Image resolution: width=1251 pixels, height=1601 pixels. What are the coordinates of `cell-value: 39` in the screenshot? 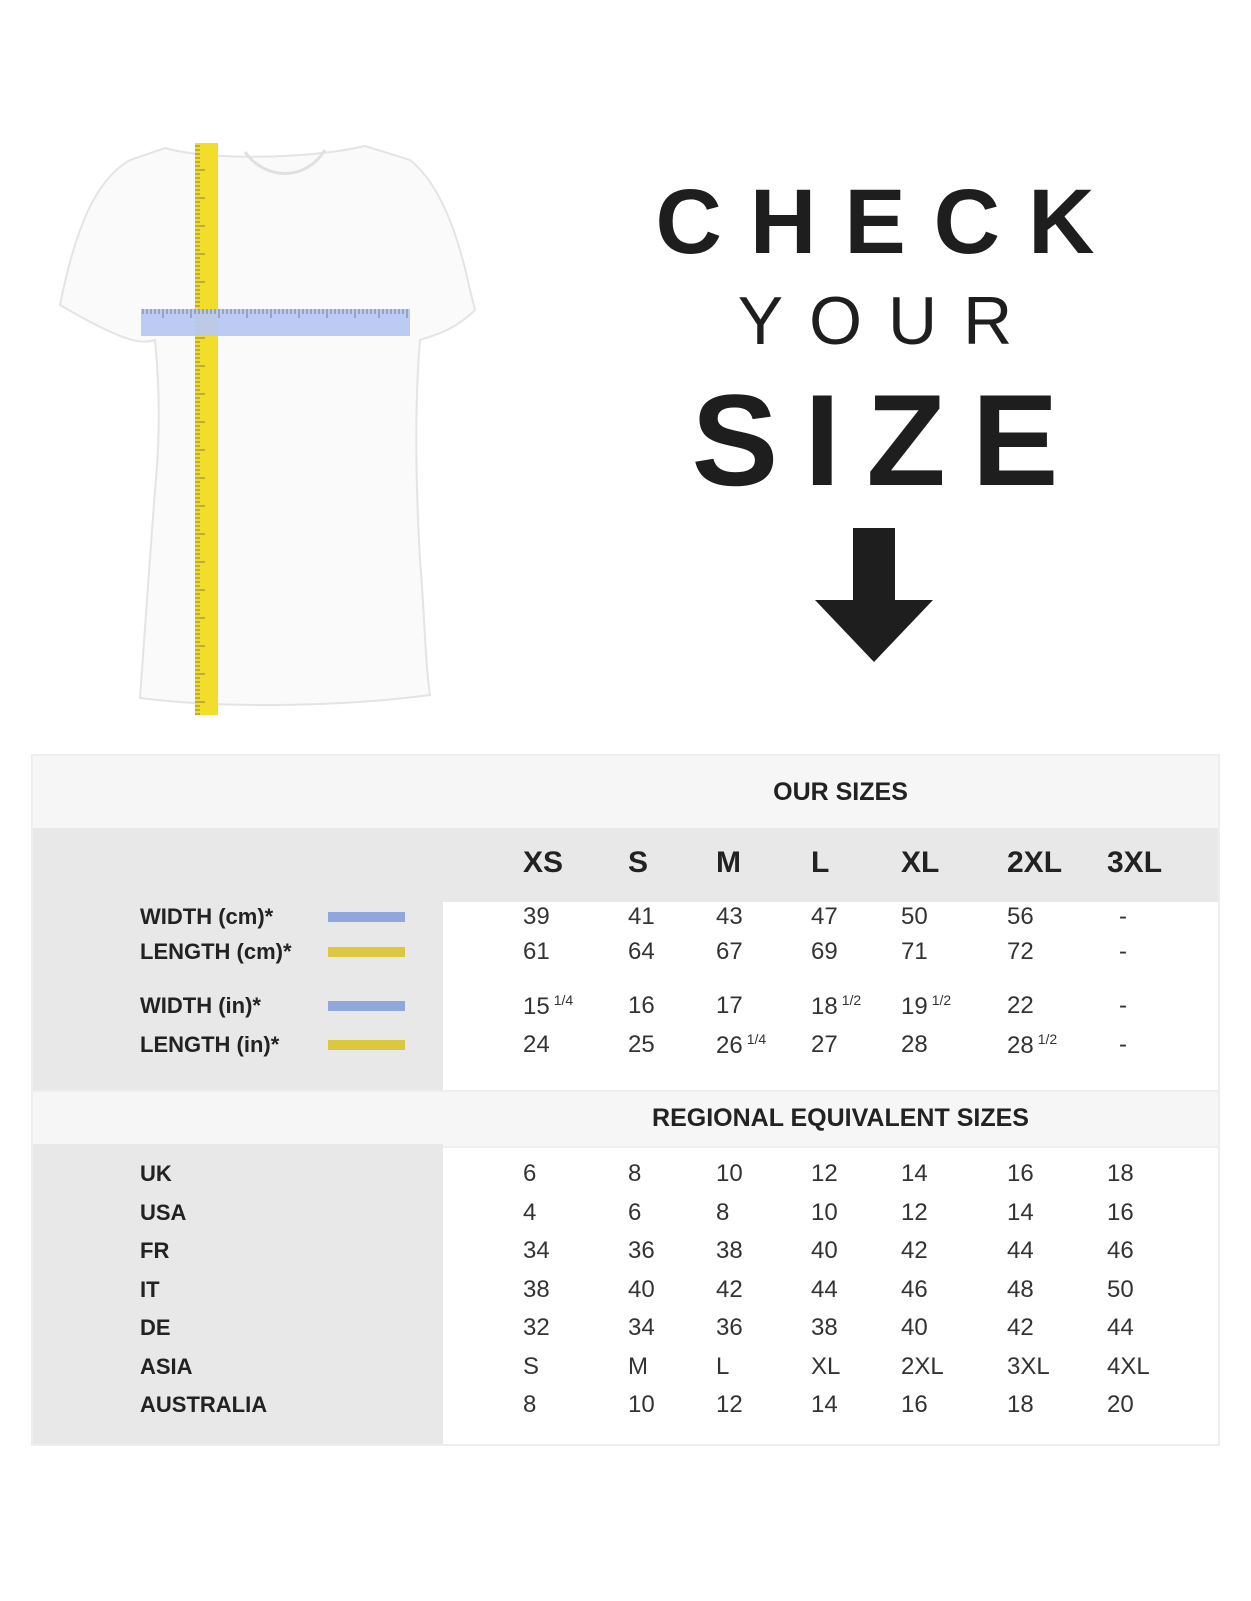 It's located at (536, 916).